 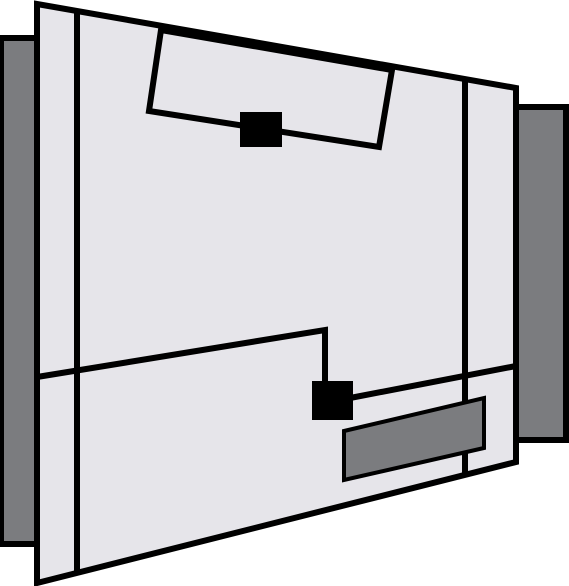 What do you see at coordinates (270, 88) in the screenshot?
I see `upper-housing-frame` at bounding box center [270, 88].